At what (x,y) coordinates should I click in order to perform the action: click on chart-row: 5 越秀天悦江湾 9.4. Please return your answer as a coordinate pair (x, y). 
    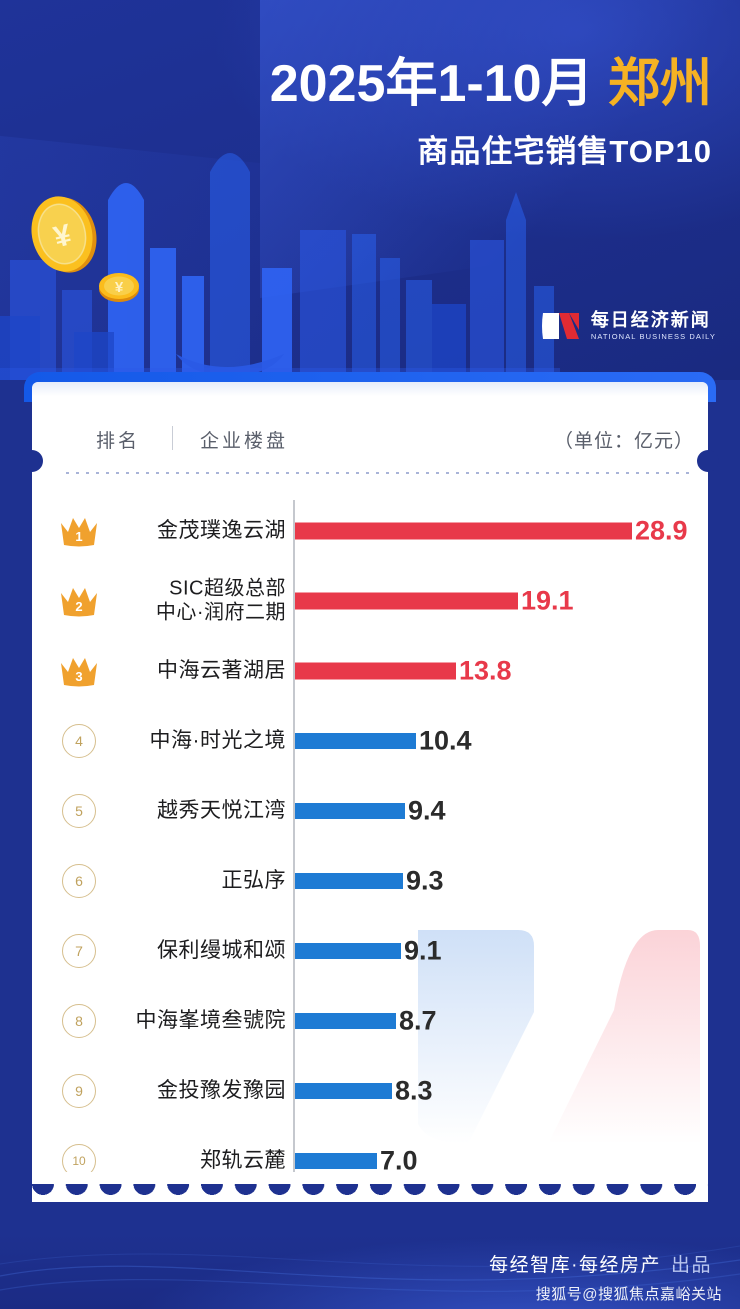
    Looking at the image, I should click on (374, 811).